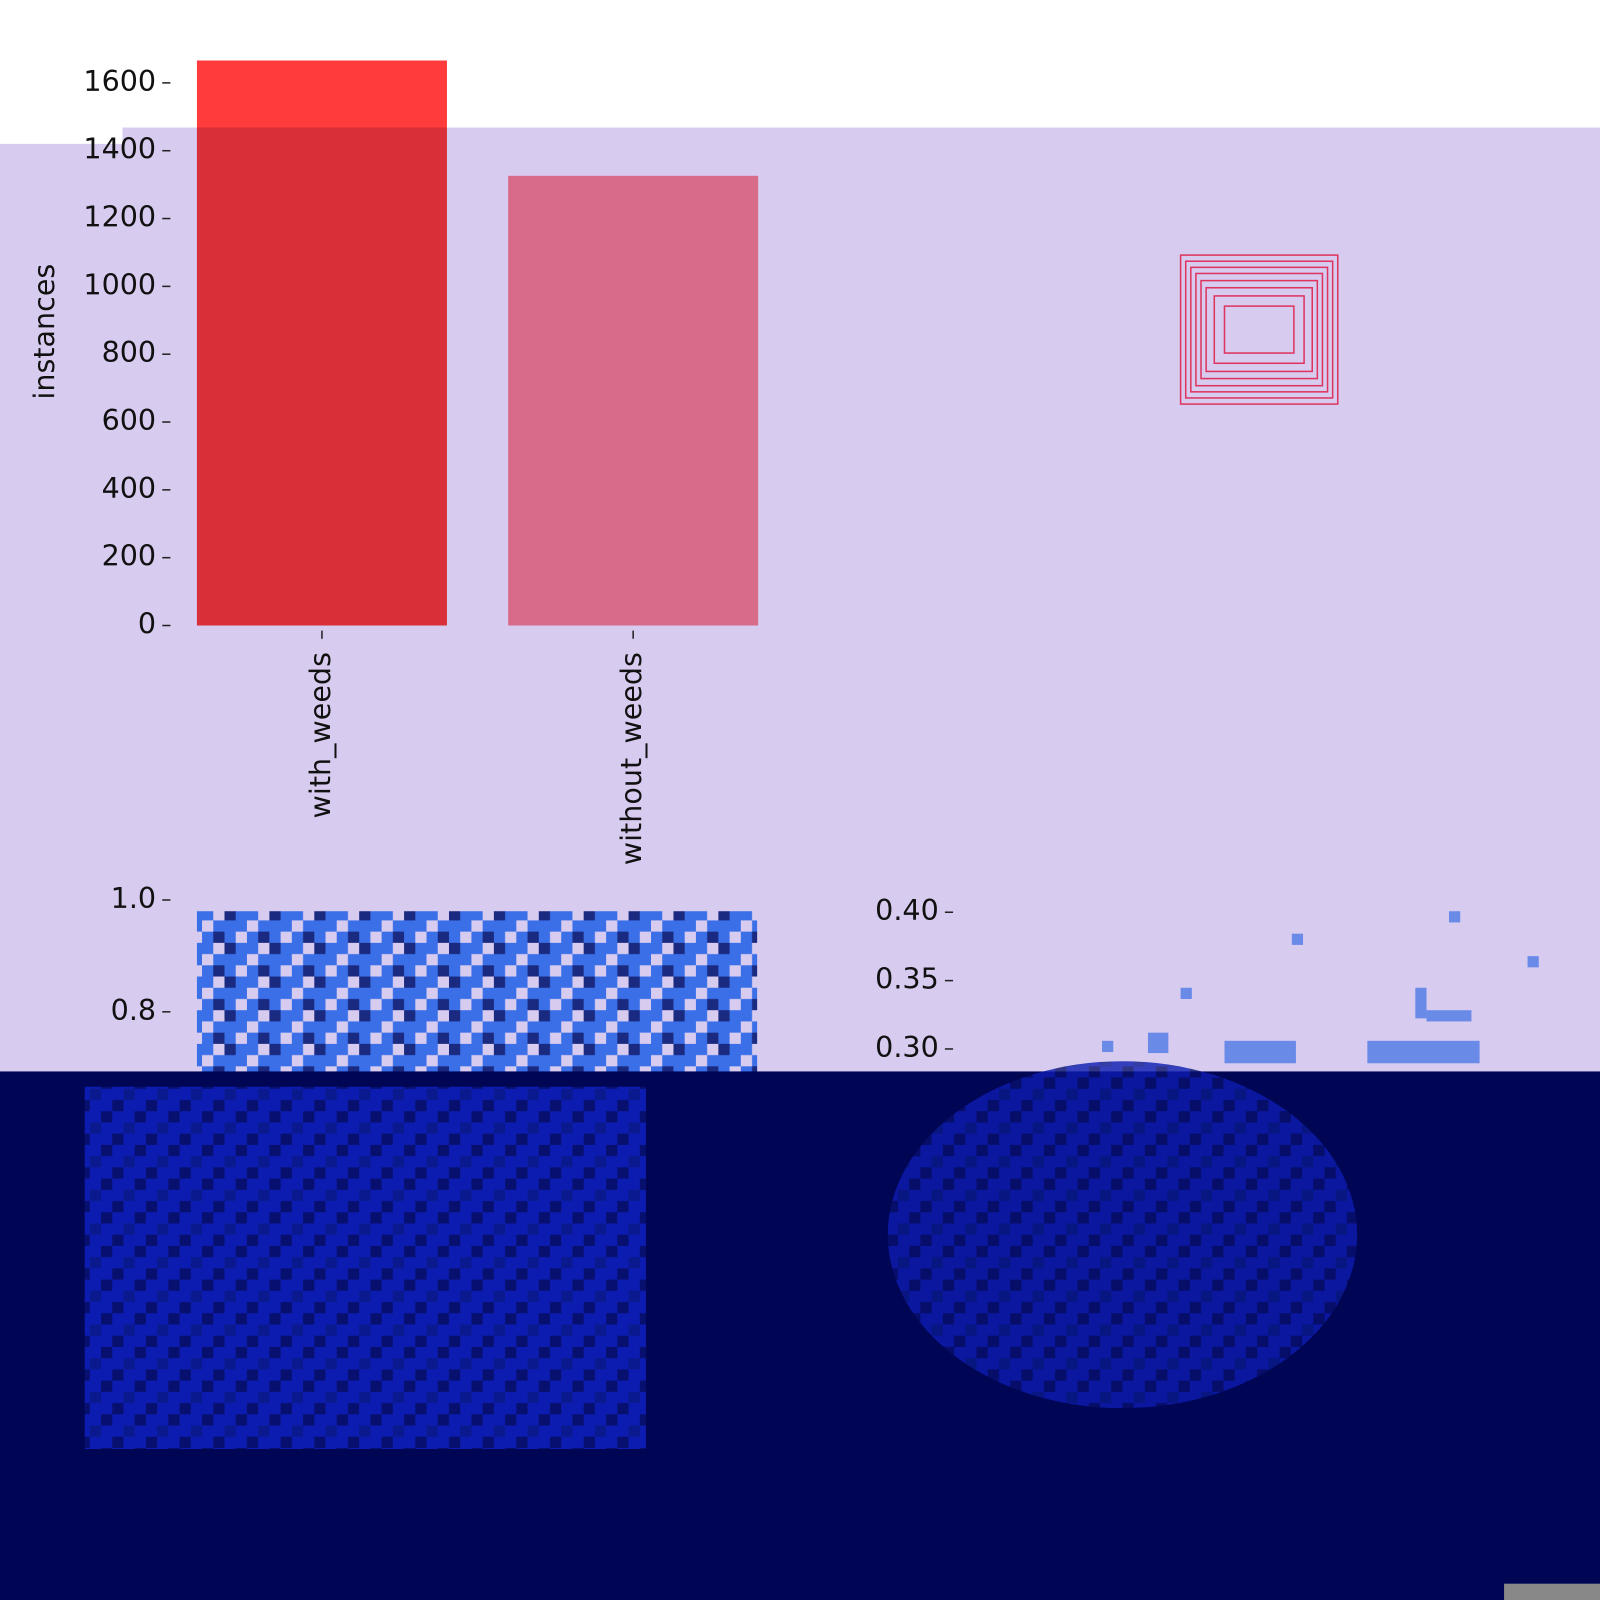  Describe the element at coordinates (907, 979) in the screenshot. I see `y-tick-label: 0.35` at that location.